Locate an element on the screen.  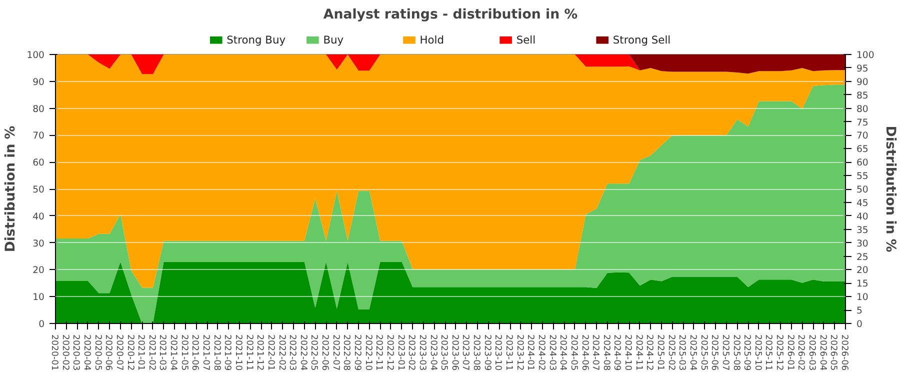
x-tick-label: 2024-08 is located at coordinates (605, 352).